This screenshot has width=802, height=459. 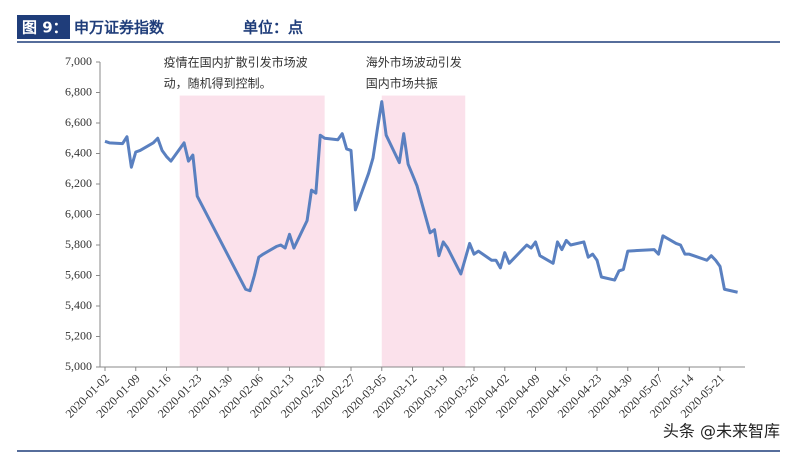 I want to click on y-tick-label: 6,000, so click(x=78, y=213).